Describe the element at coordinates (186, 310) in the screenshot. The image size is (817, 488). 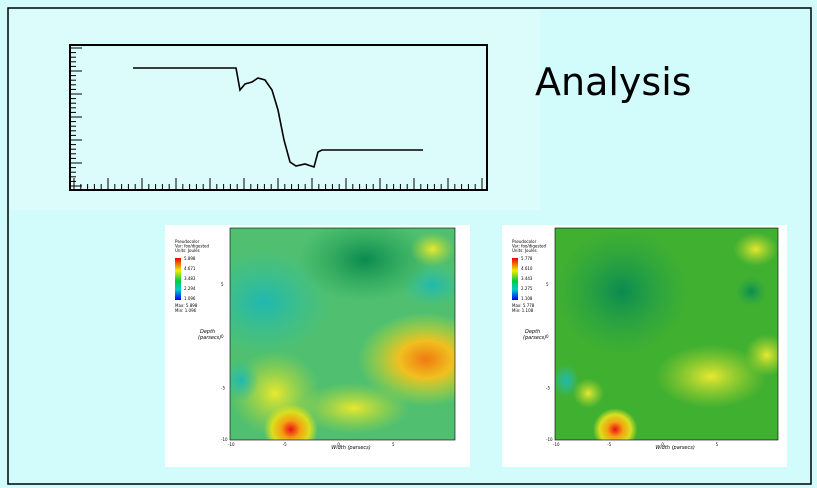
I see `min-label: Min: 1.096` at that location.